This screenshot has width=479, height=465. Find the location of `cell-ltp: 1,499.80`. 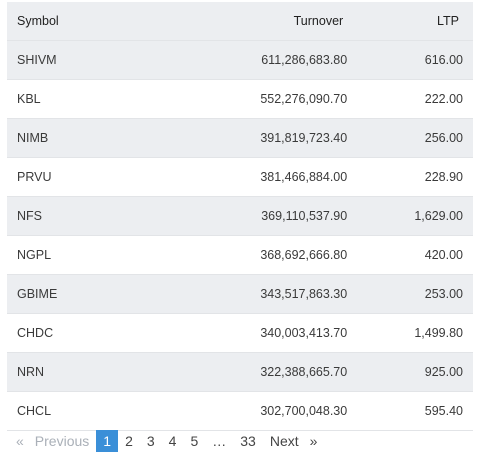

cell-ltp: 1,499.80 is located at coordinates (415, 333).